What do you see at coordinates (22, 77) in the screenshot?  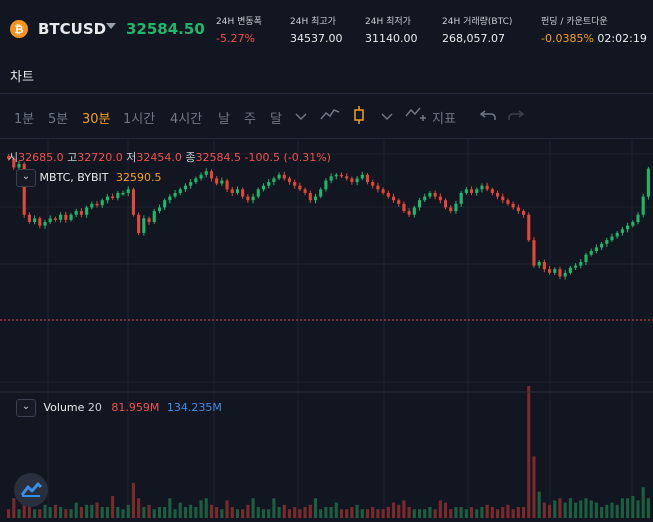 I see `chart-tab: 차트` at bounding box center [22, 77].